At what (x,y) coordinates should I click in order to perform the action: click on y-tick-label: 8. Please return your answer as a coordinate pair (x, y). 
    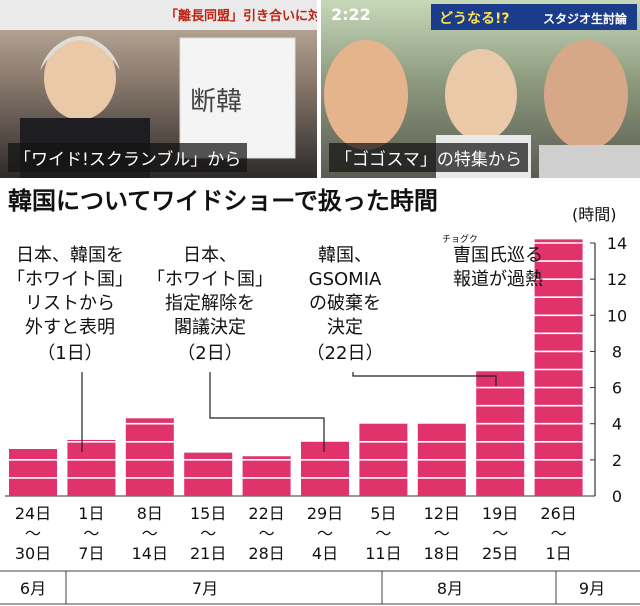
    Looking at the image, I should click on (617, 351).